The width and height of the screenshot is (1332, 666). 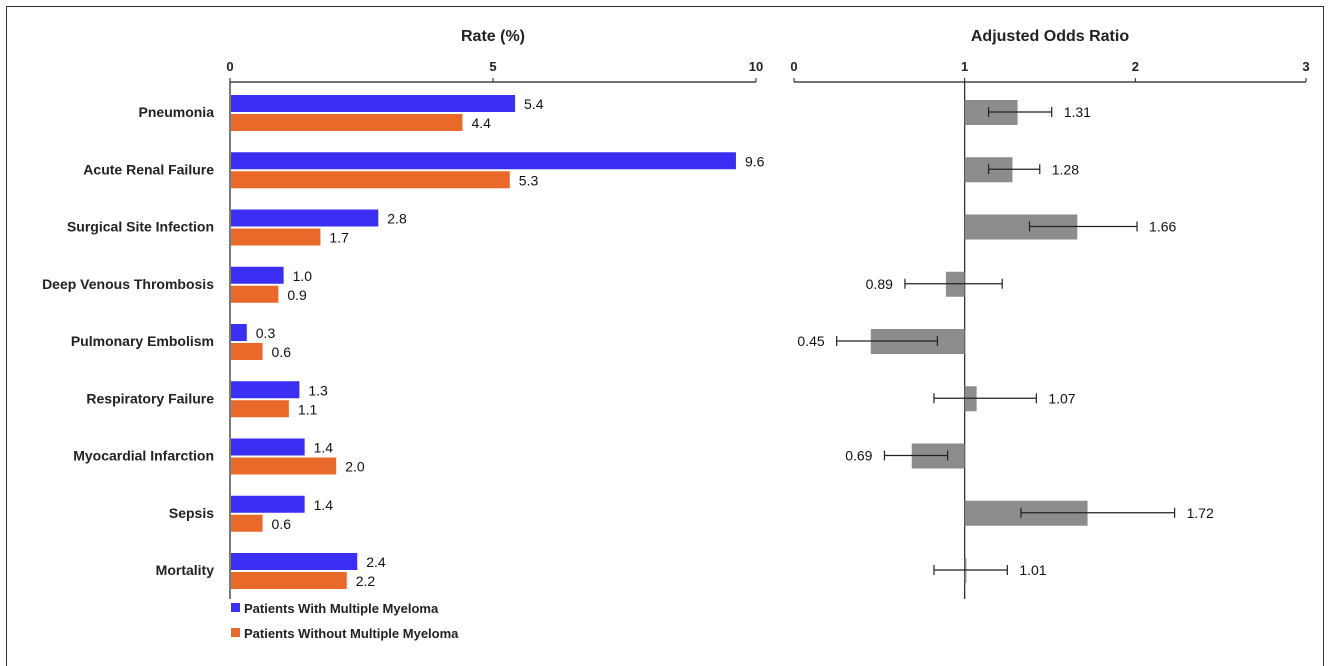 I want to click on odds-ratio-label: 0.45, so click(x=810, y=341).